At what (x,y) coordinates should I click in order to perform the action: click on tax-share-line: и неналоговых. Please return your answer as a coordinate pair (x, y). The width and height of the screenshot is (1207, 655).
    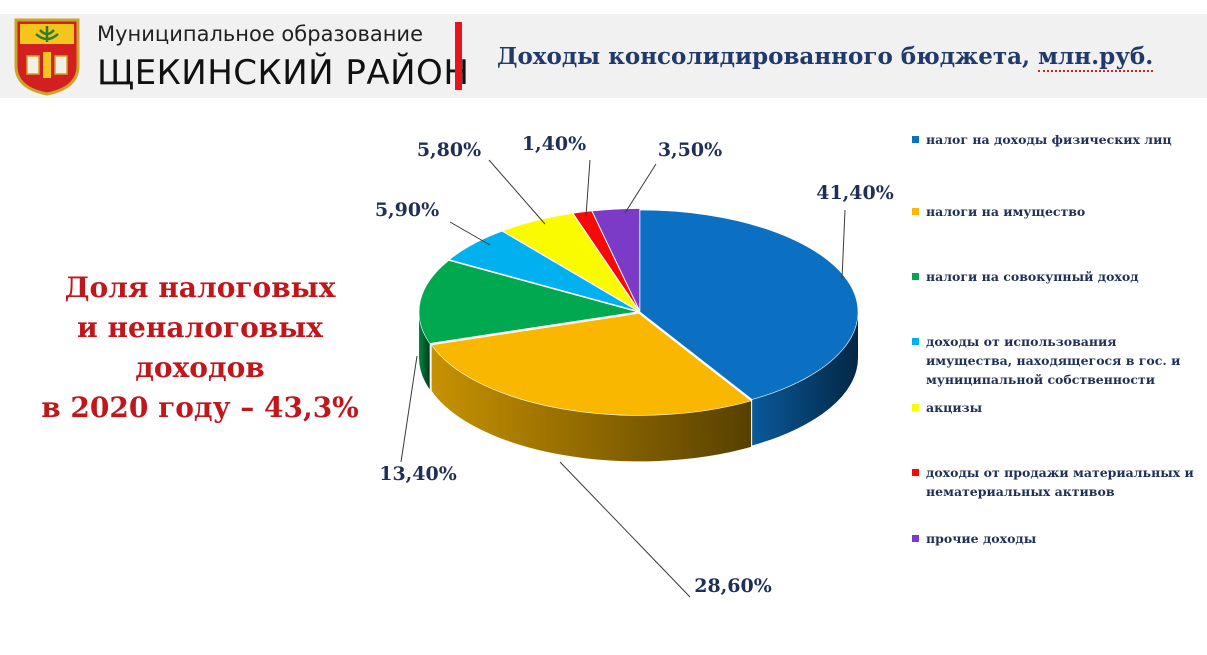
    Looking at the image, I should click on (200, 327).